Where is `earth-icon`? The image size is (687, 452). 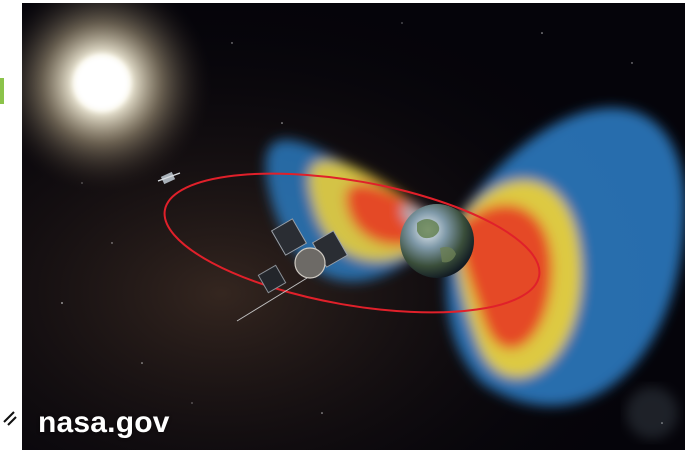
earth-icon is located at coordinates (437, 241).